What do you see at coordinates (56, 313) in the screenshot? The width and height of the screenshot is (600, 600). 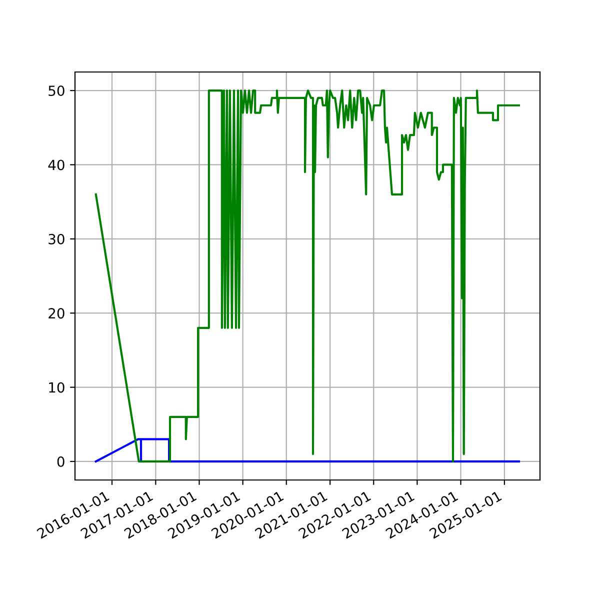 I see `y-tick-label: 20` at bounding box center [56, 313].